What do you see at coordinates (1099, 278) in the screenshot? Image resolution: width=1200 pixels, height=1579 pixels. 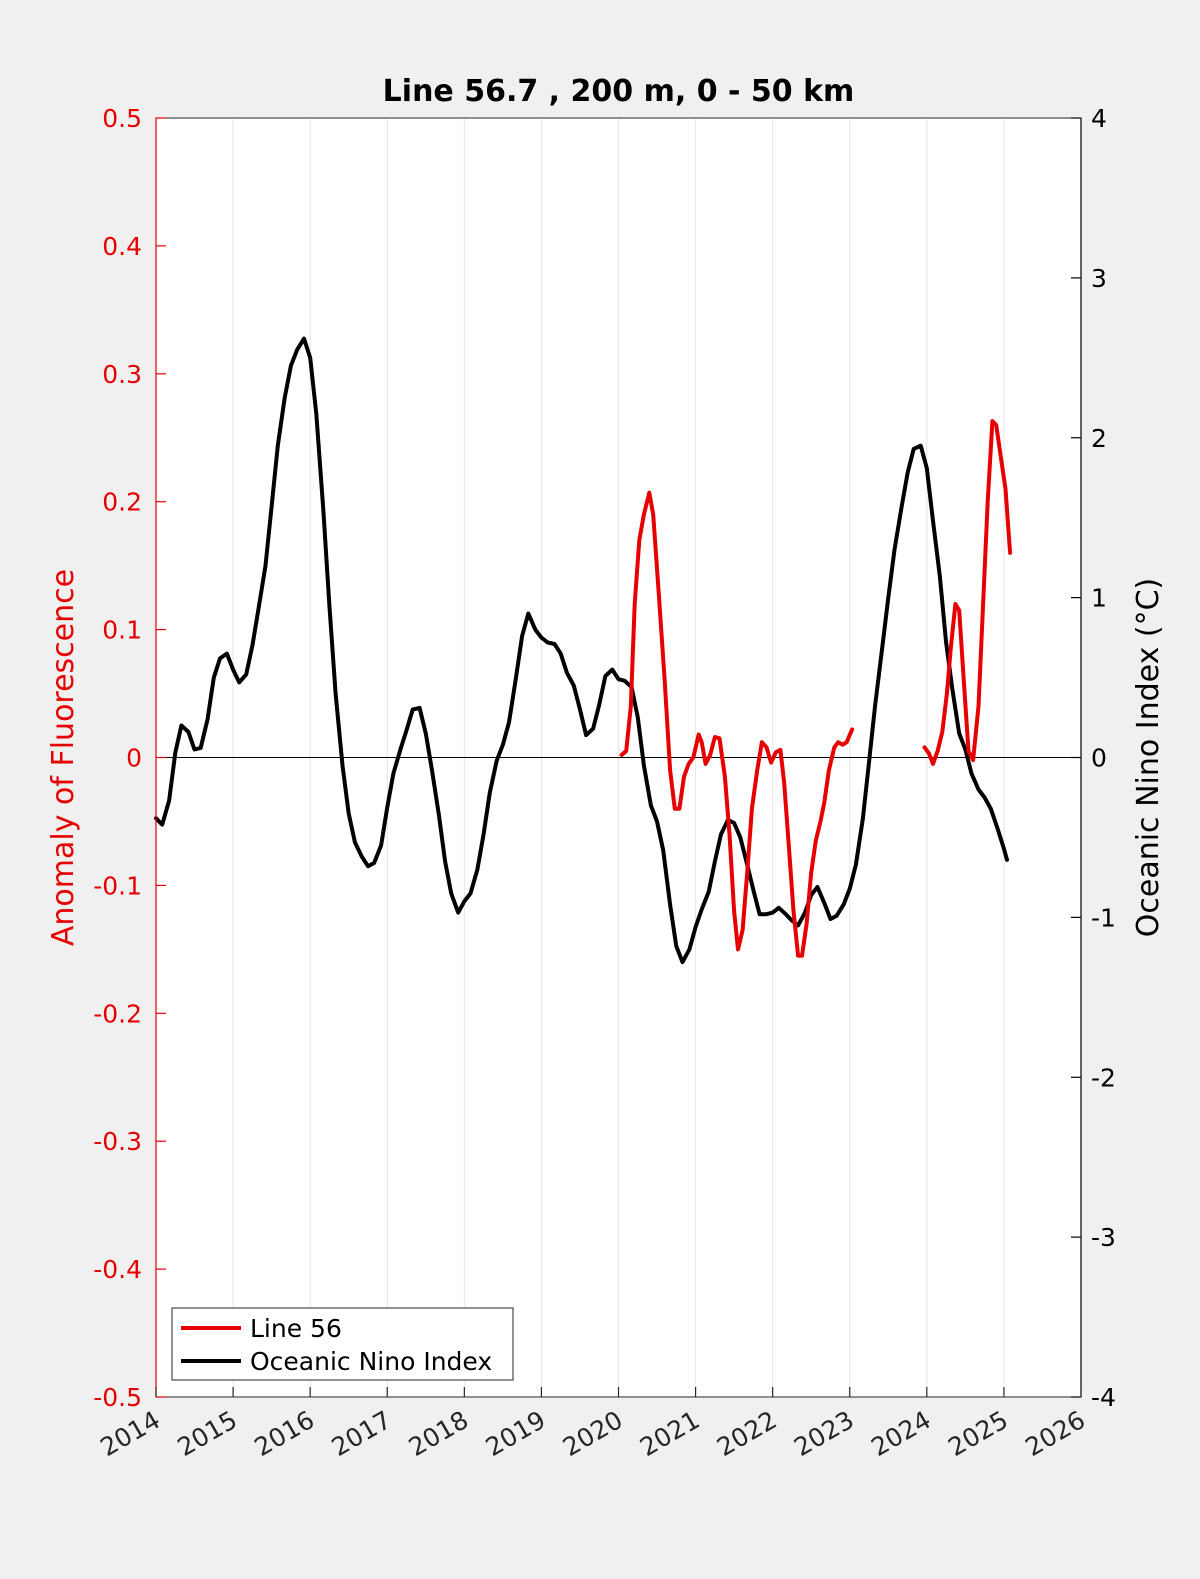 I see `right-axis-tick-label: 3` at bounding box center [1099, 278].